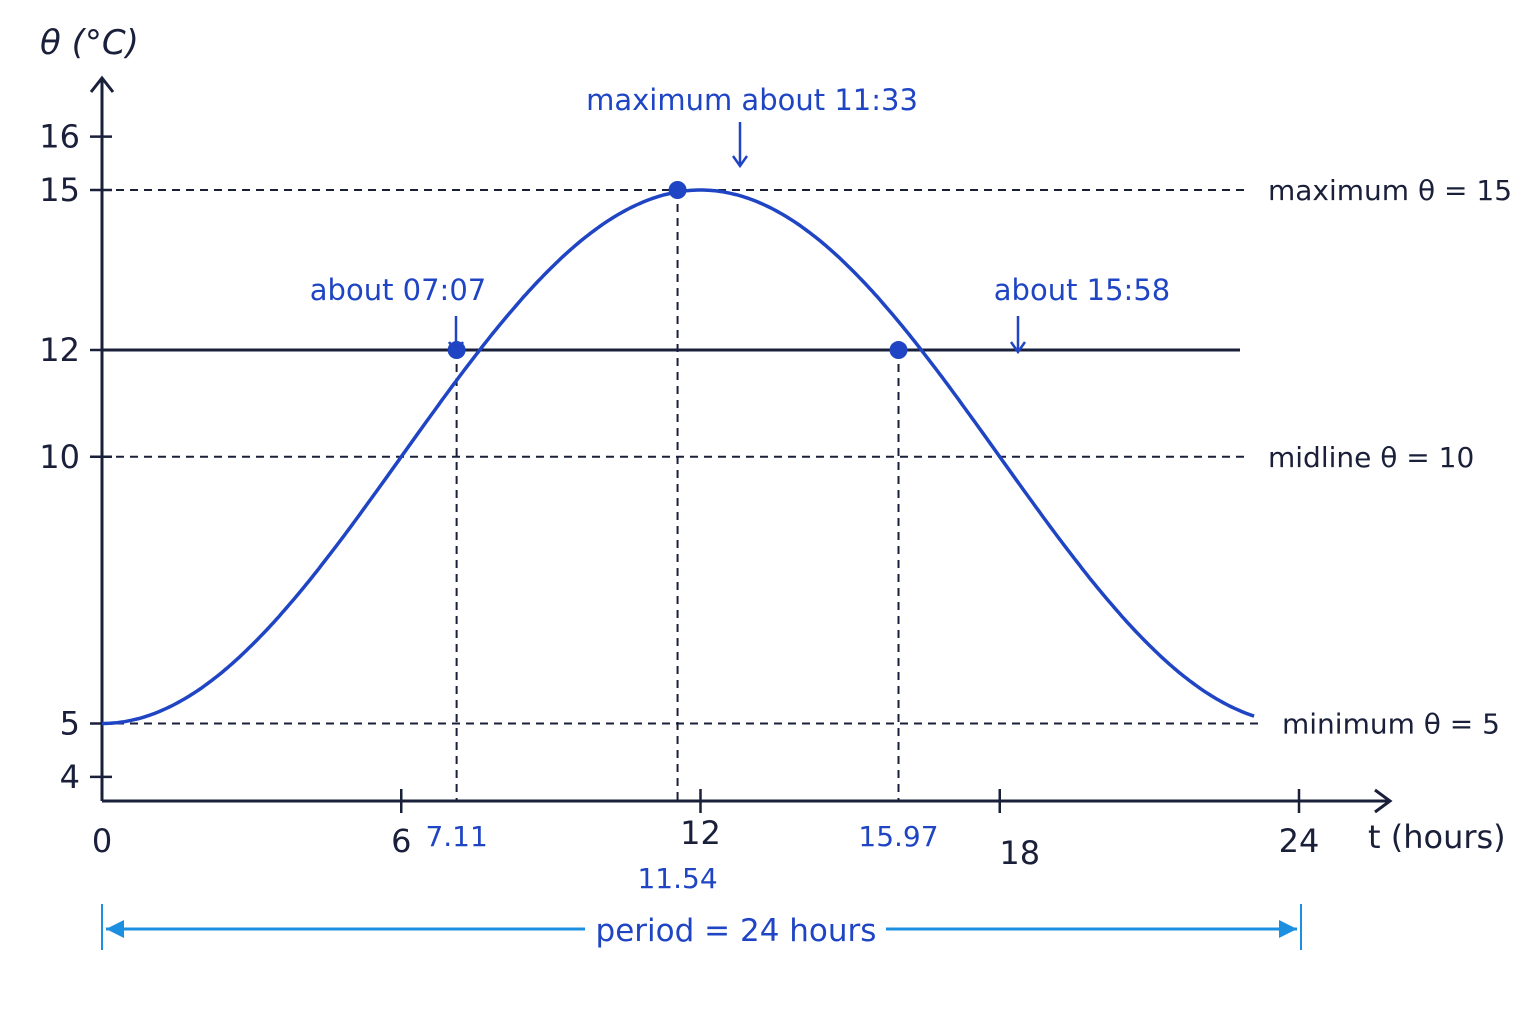  I want to click on point-x-label-1: 11.54, so click(677, 878).